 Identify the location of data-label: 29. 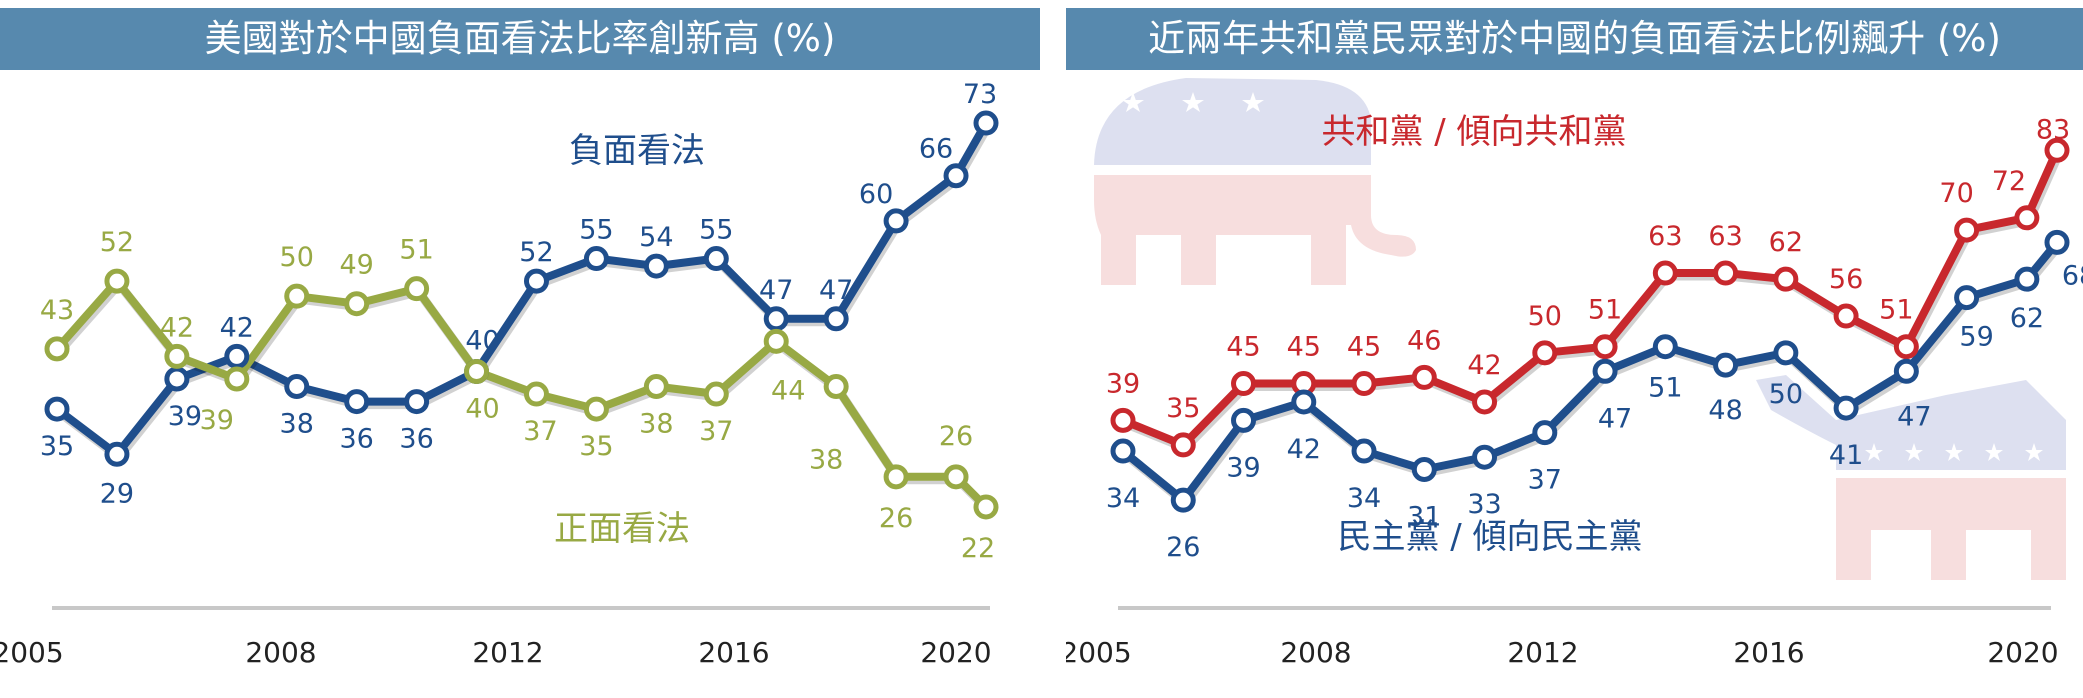
(117, 493).